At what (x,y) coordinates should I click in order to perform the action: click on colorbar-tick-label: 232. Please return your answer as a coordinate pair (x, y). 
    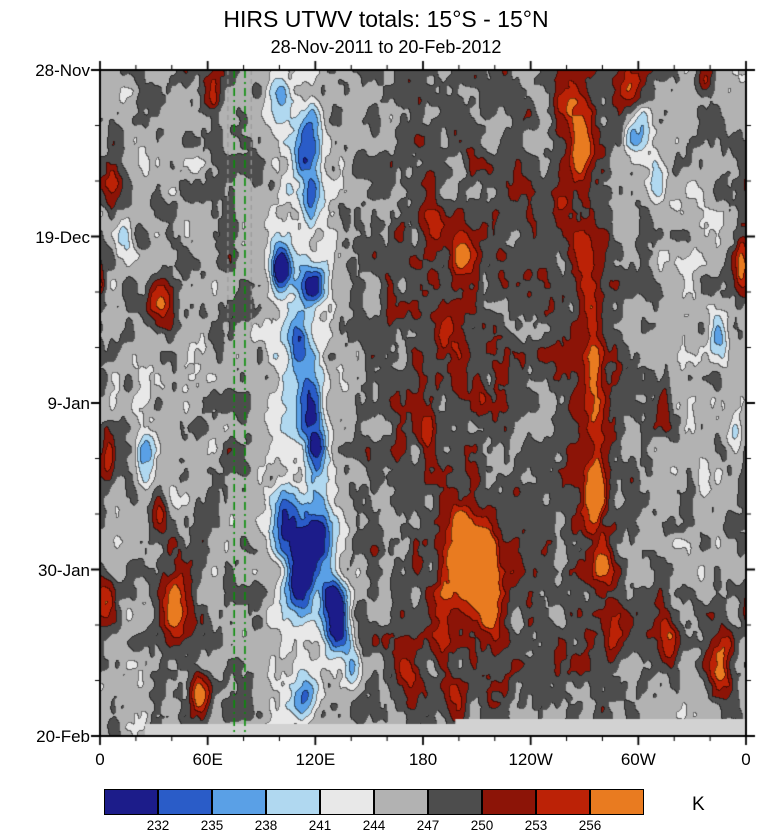
    Looking at the image, I should click on (158, 824).